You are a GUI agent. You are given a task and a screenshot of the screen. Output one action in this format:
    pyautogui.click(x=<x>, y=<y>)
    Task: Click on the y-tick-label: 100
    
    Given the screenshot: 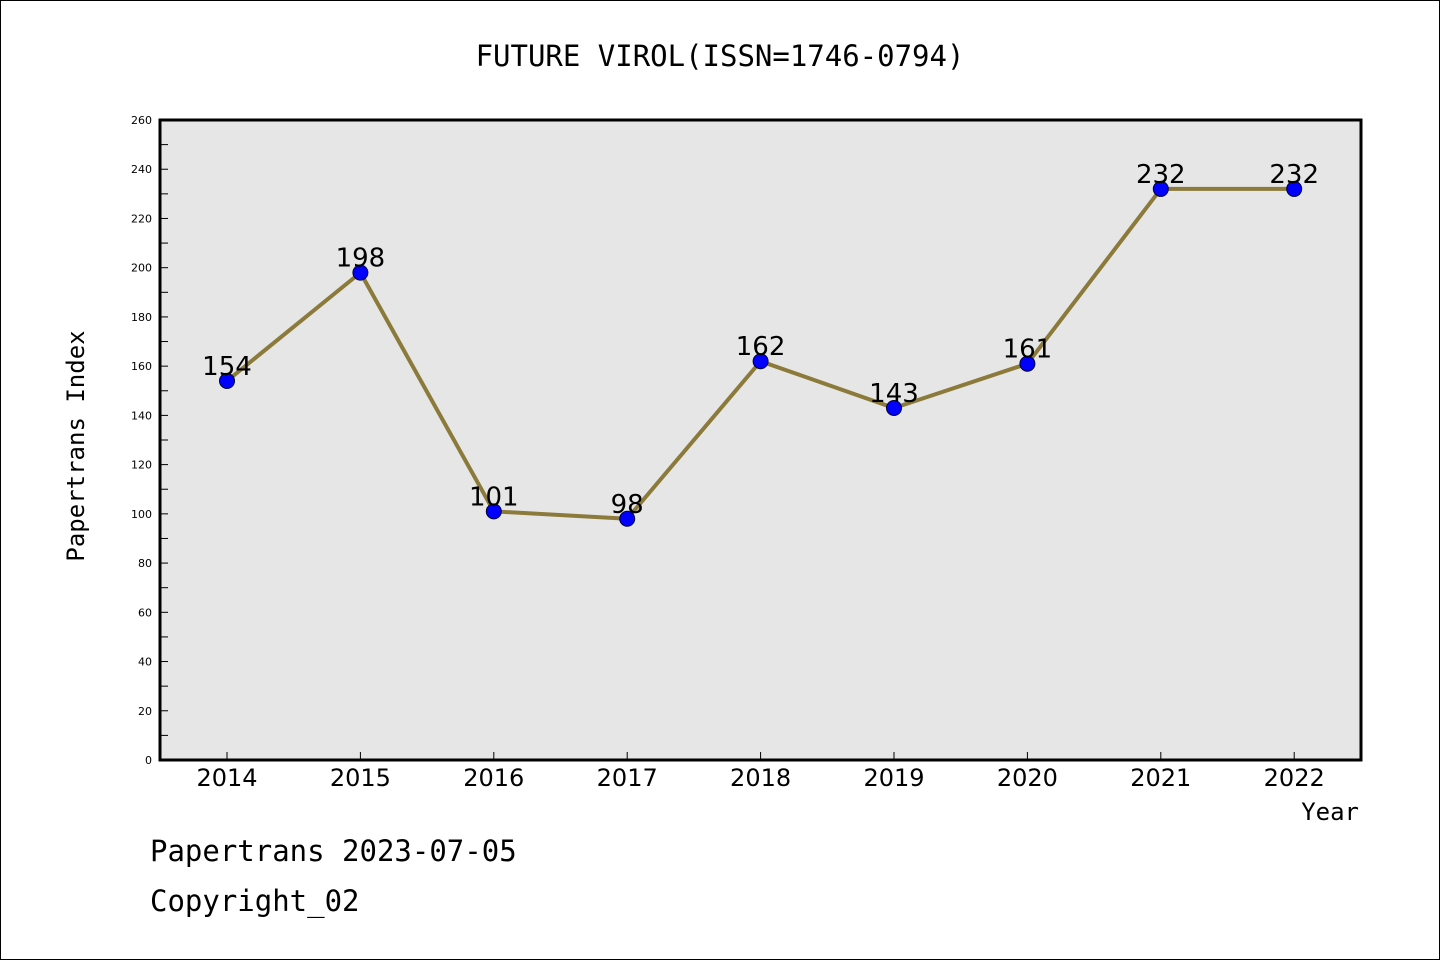 What is the action you would take?
    pyautogui.click(x=141, y=514)
    